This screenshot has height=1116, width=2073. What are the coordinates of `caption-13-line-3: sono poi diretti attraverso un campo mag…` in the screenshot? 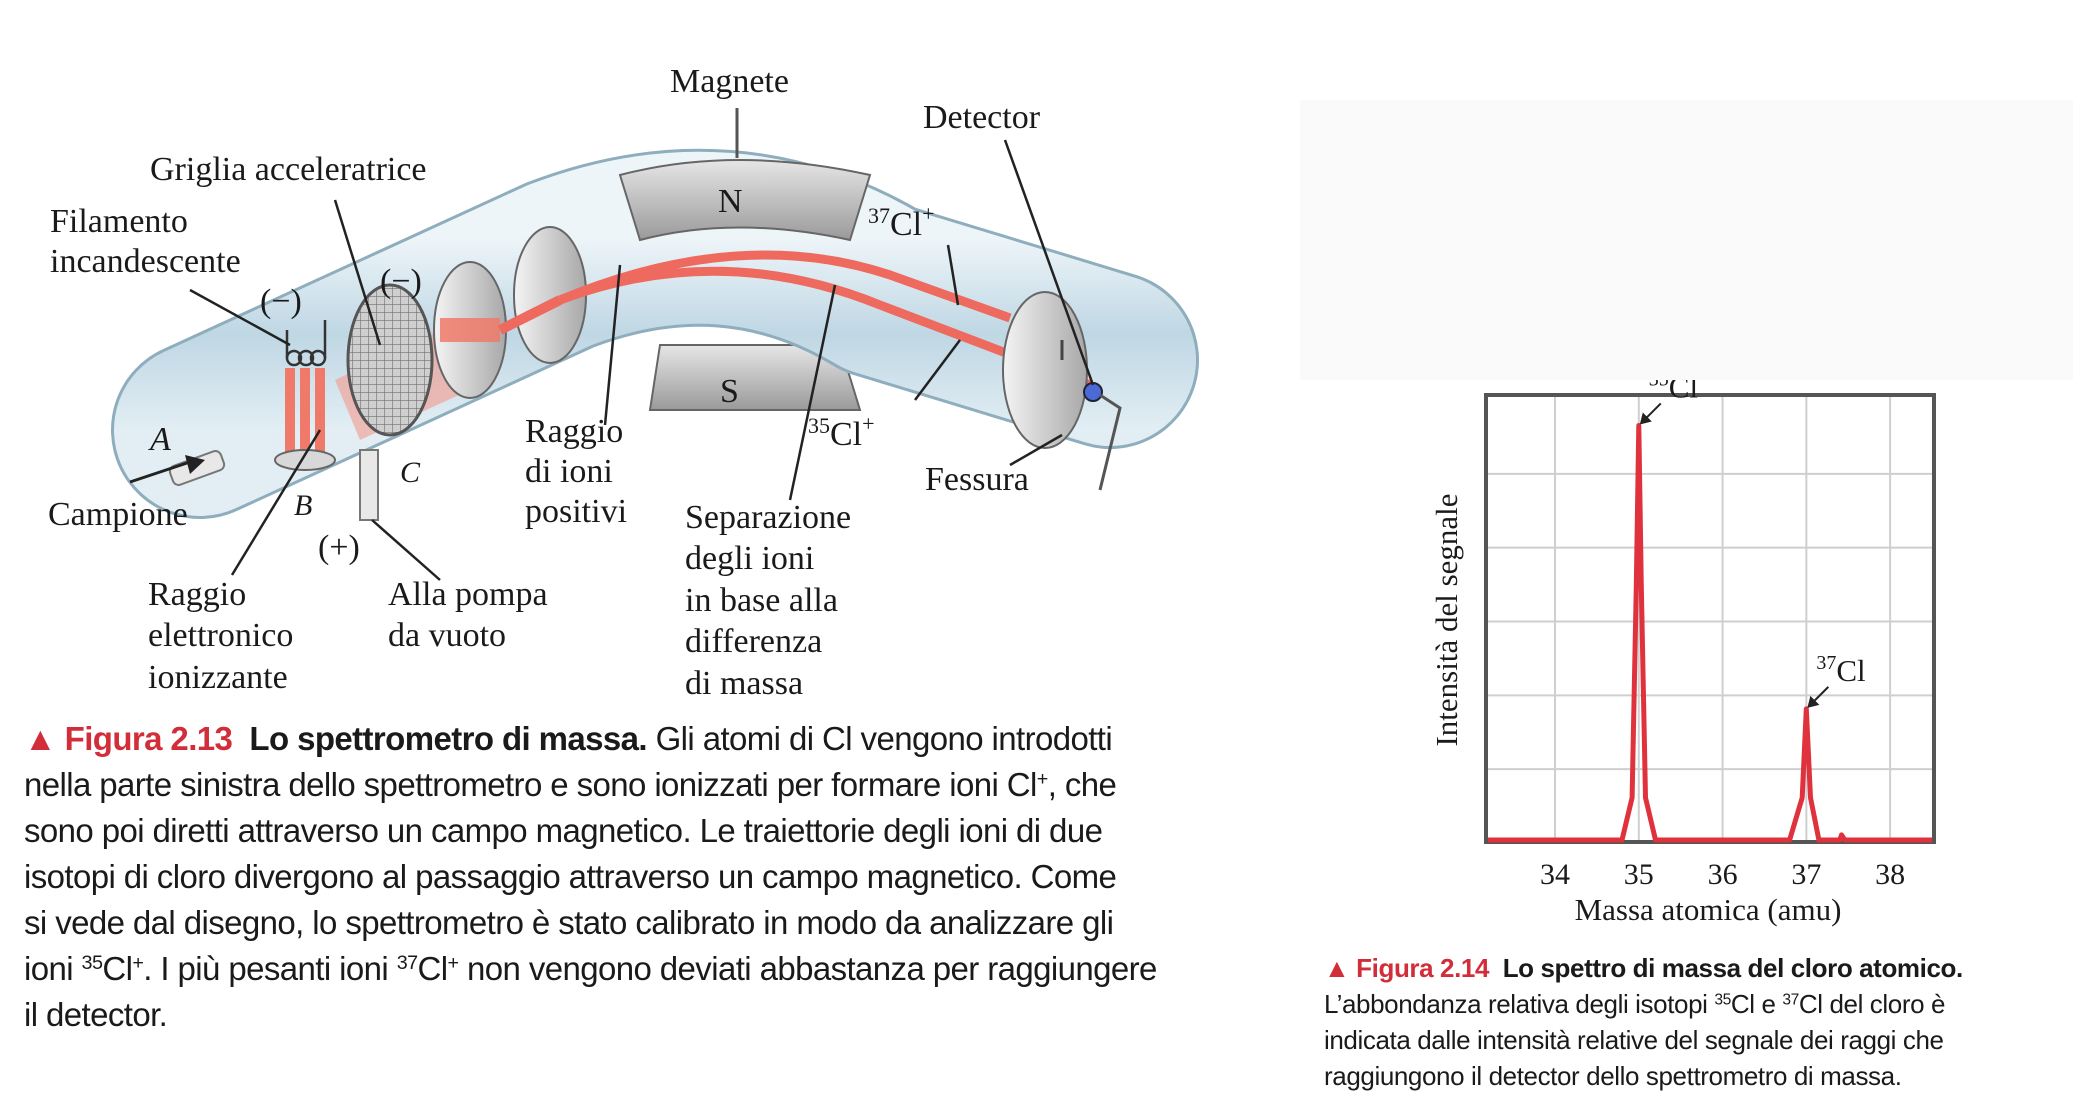 It's located at (563, 830).